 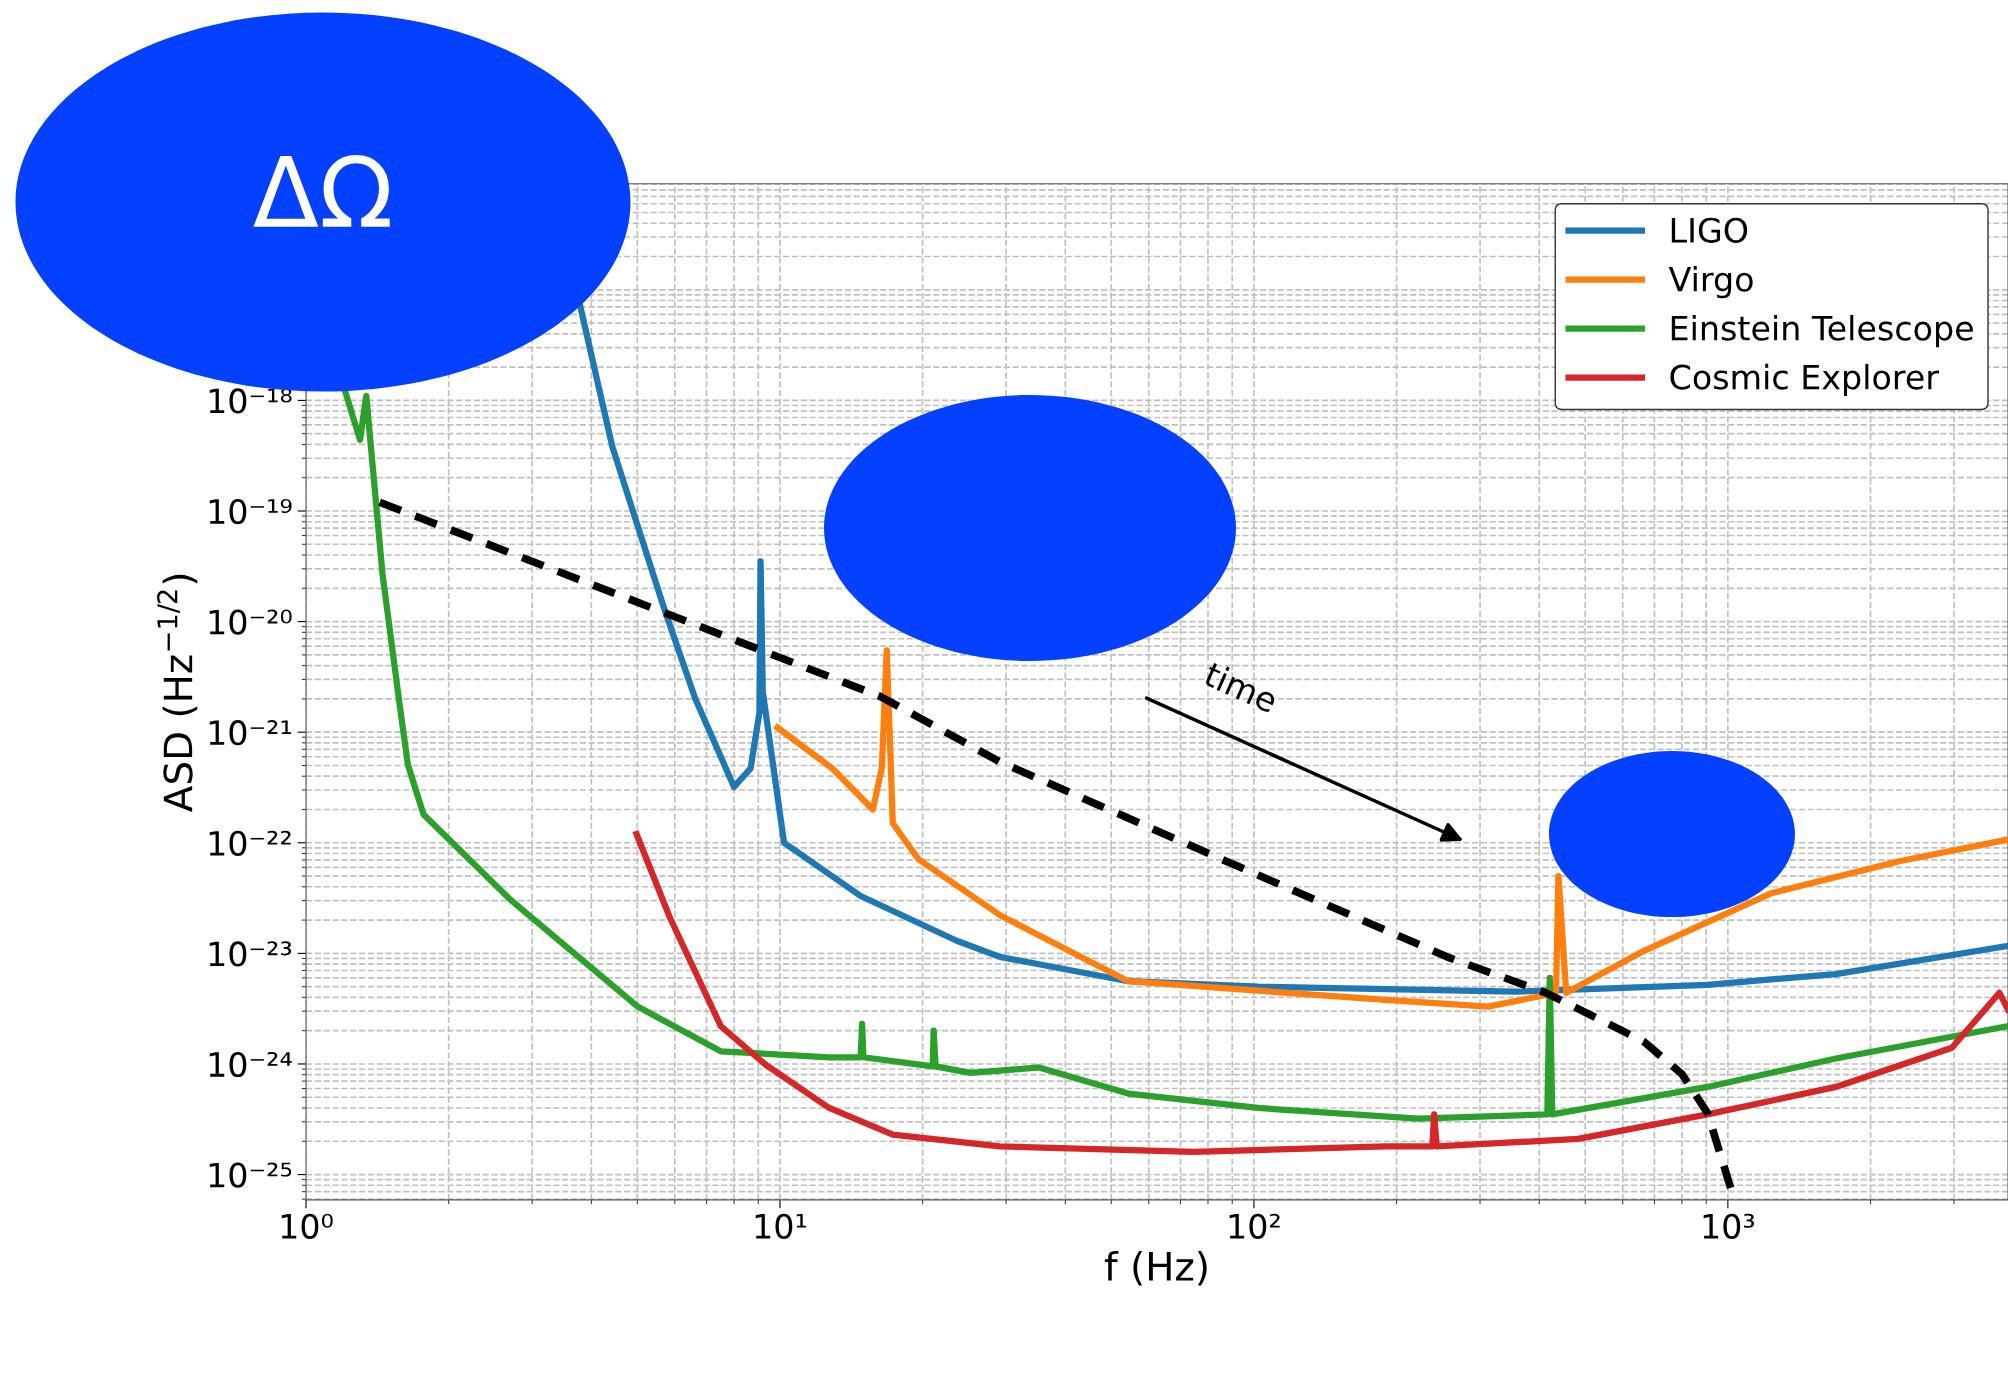 What do you see at coordinates (250, 733) in the screenshot?
I see `y-tick-label: 10⁻²¹` at bounding box center [250, 733].